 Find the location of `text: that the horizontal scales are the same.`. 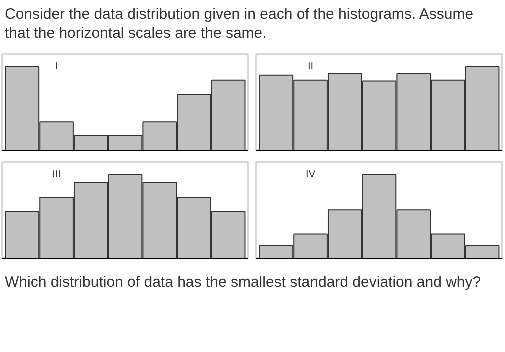

text: that the horizontal scales are the same. is located at coordinates (136, 33).